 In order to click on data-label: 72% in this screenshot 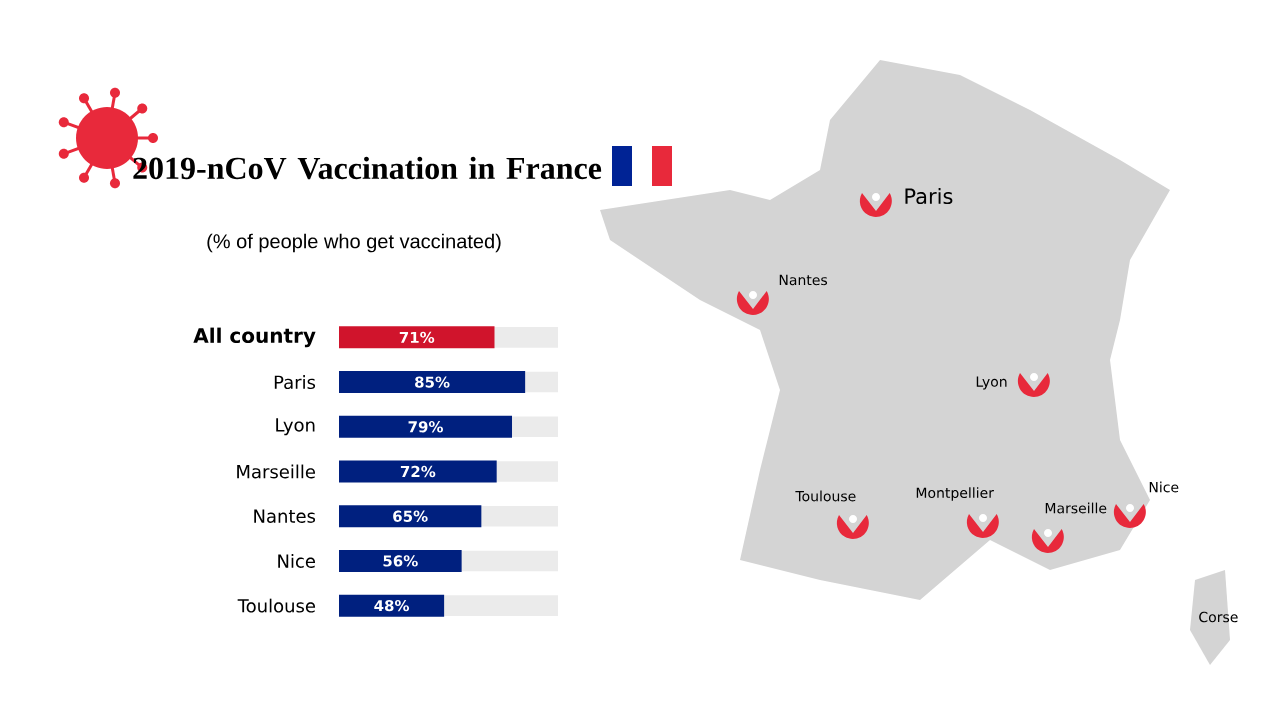, I will do `click(418, 471)`.